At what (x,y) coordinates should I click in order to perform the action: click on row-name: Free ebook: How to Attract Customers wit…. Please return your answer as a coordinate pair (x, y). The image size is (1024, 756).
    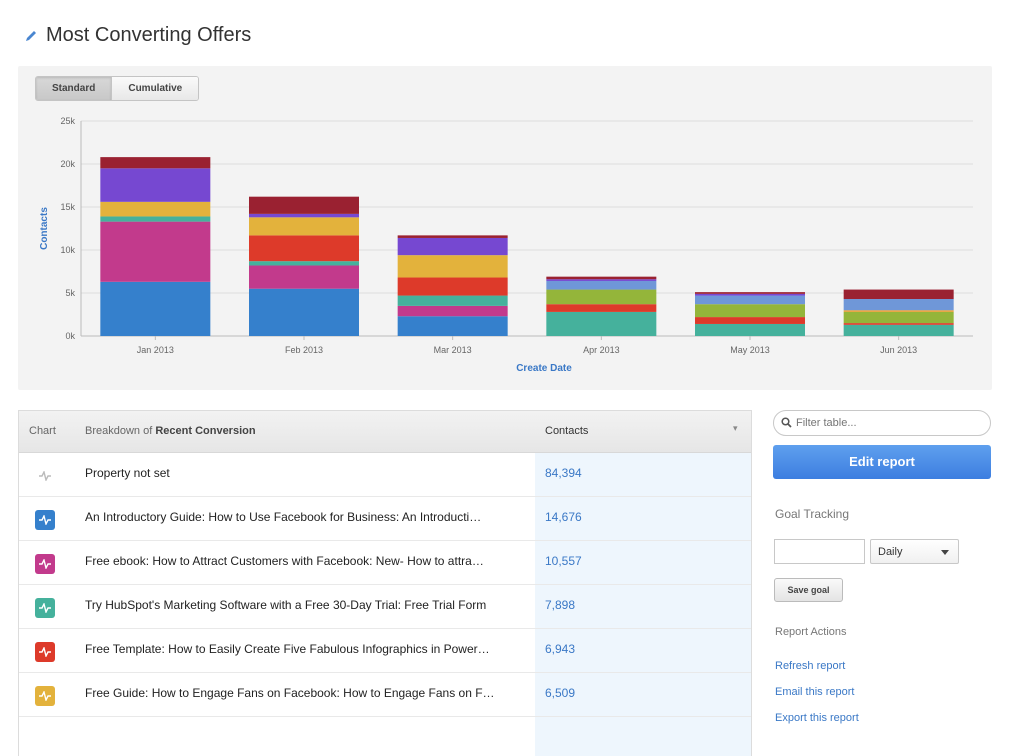
    Looking at the image, I should click on (284, 561).